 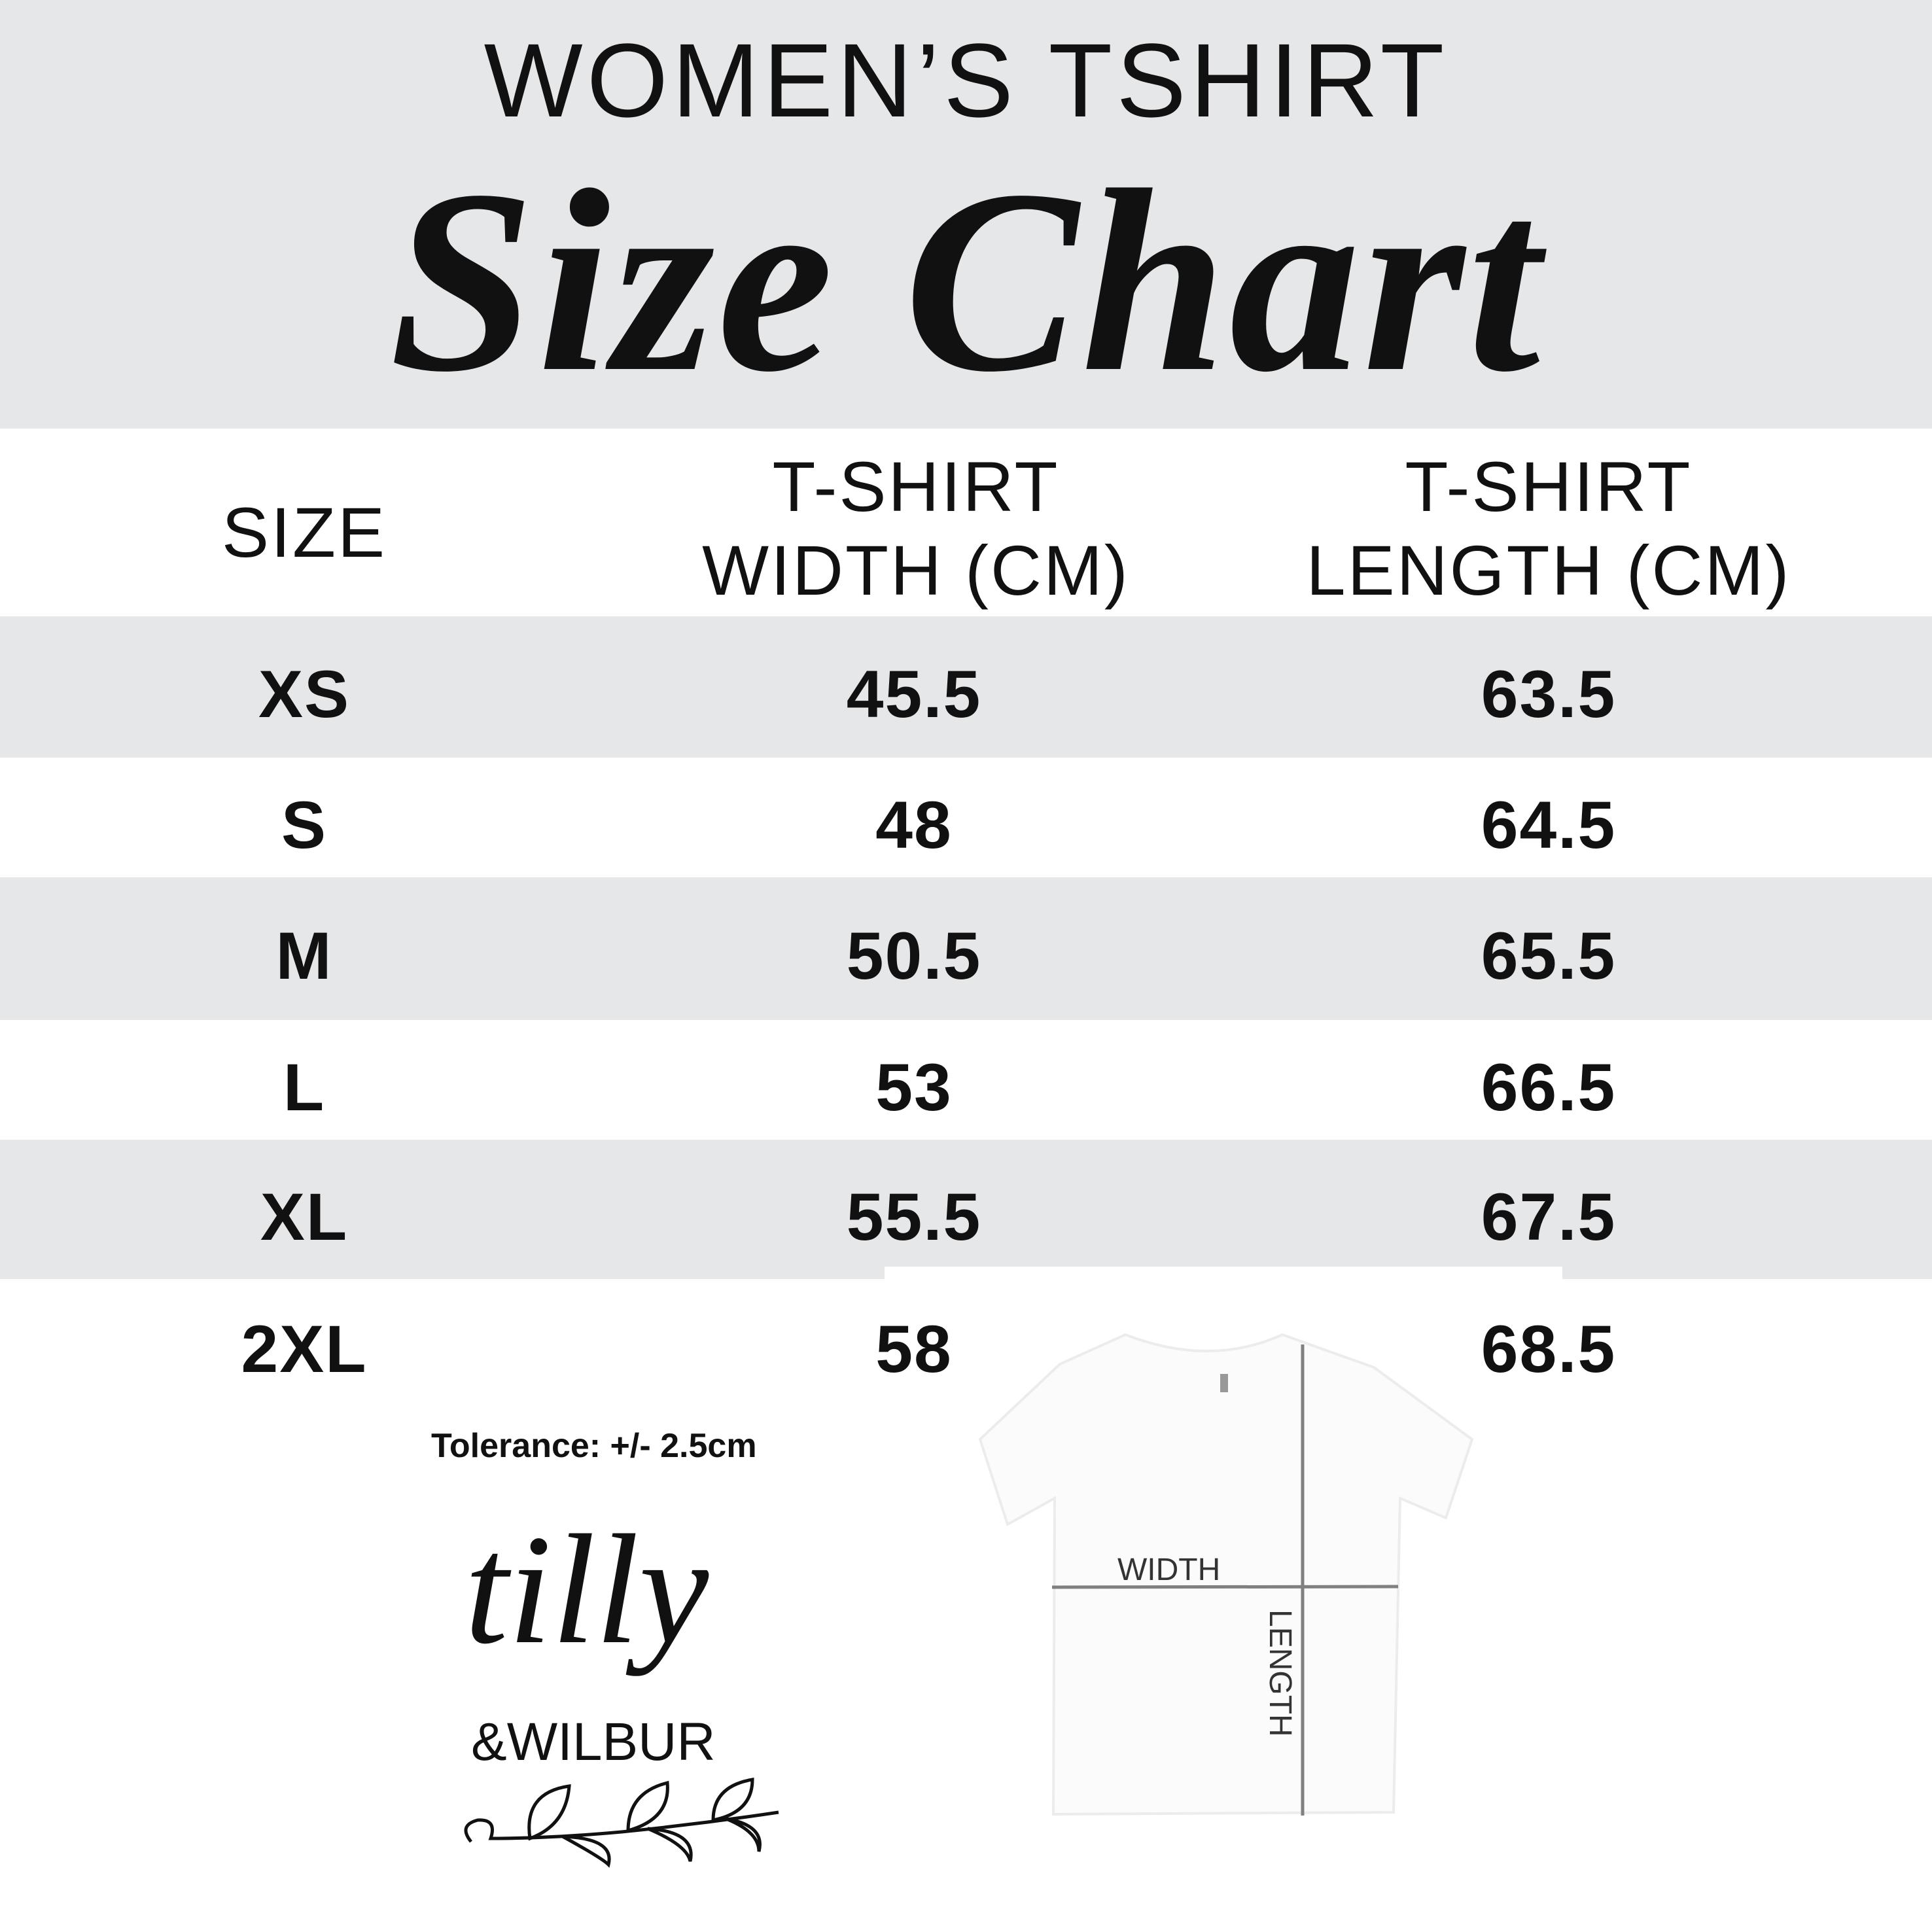 I want to click on brand-logo: tilly &WILBUR, so click(x=621, y=1685).